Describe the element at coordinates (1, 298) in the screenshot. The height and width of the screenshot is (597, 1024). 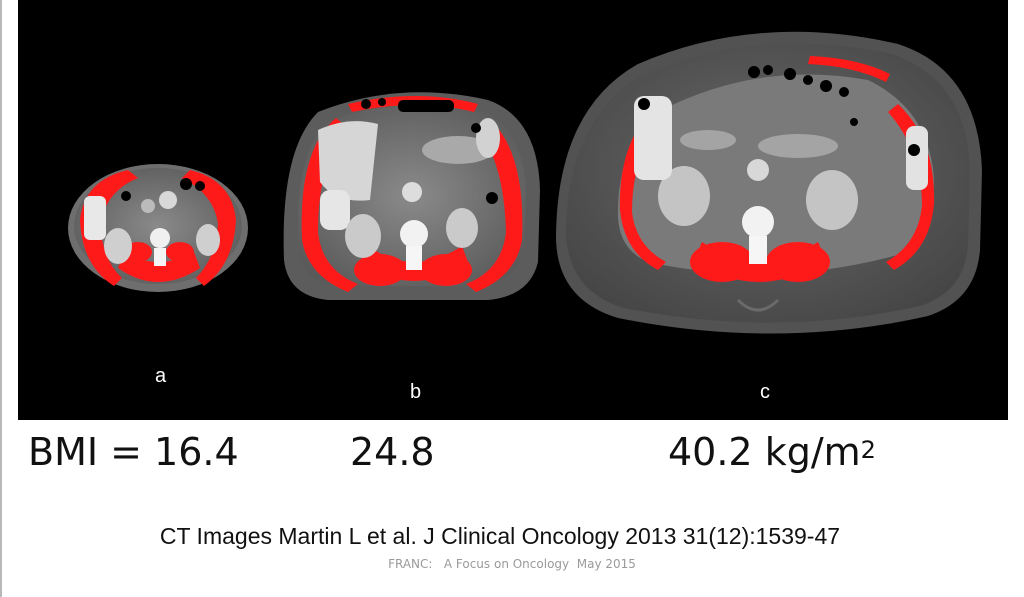
I see `slide-left-border` at that location.